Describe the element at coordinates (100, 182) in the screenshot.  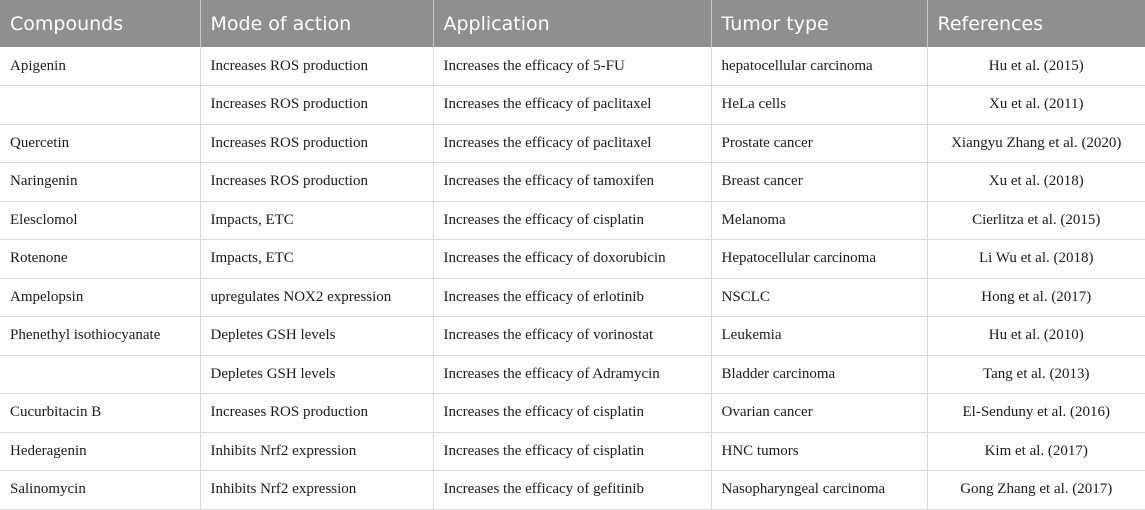
I see `cell-compound: Naringenin` at that location.